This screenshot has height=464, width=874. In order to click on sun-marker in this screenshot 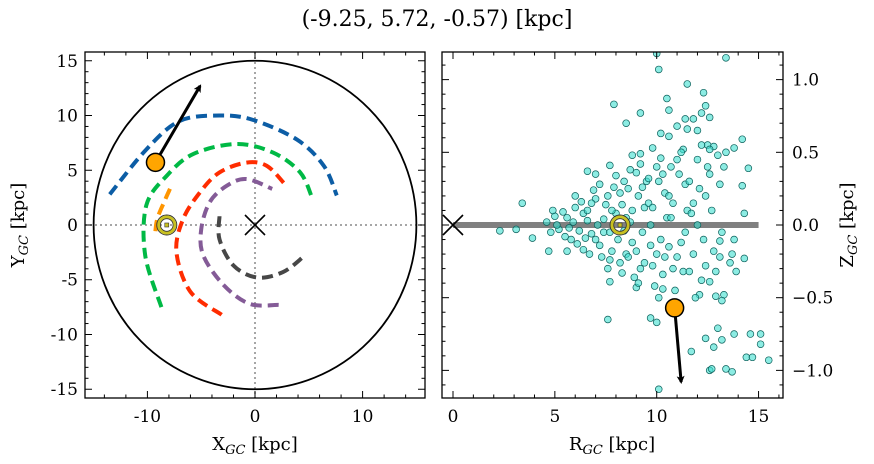, I will do `click(620, 225)`.